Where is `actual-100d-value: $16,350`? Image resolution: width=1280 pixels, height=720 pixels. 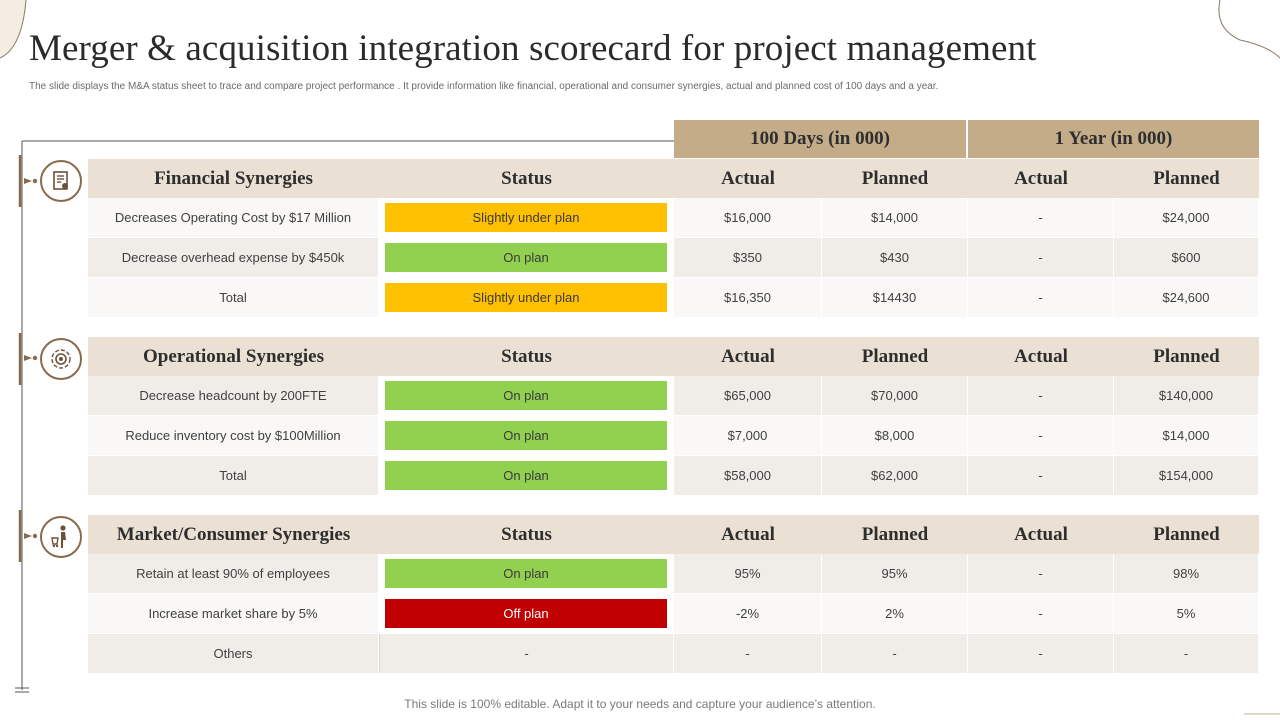
actual-100d-value: $16,350 is located at coordinates (748, 297).